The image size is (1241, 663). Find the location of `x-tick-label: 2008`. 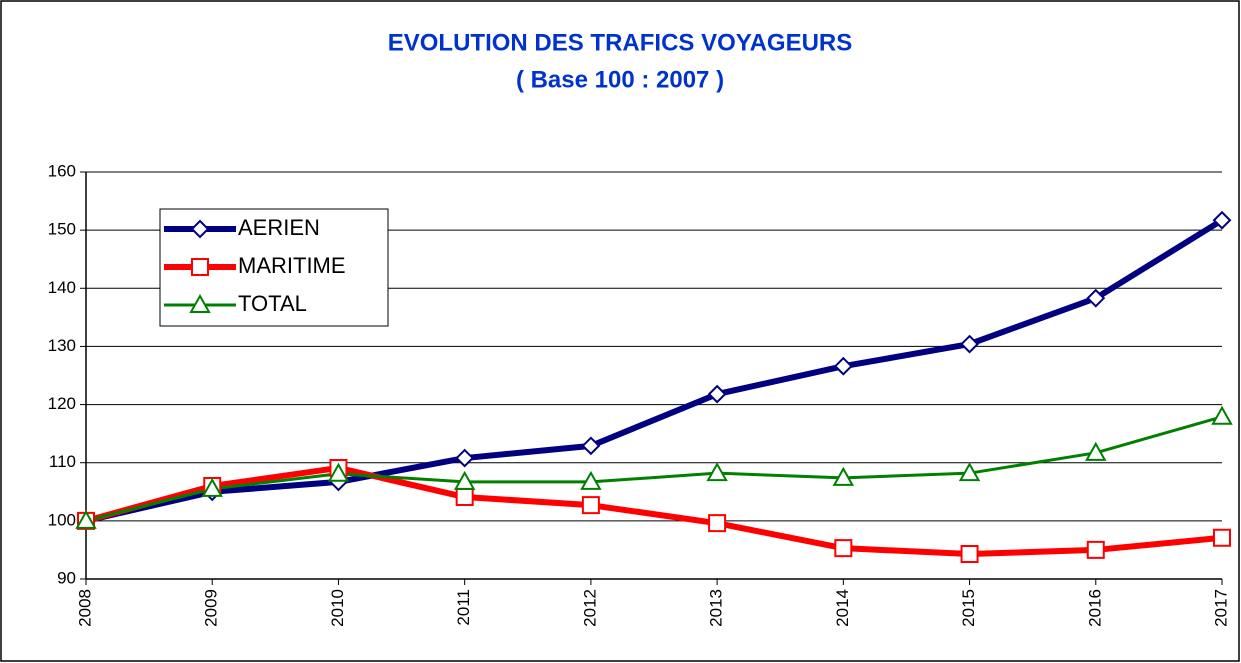

x-tick-label: 2008 is located at coordinates (84, 608).